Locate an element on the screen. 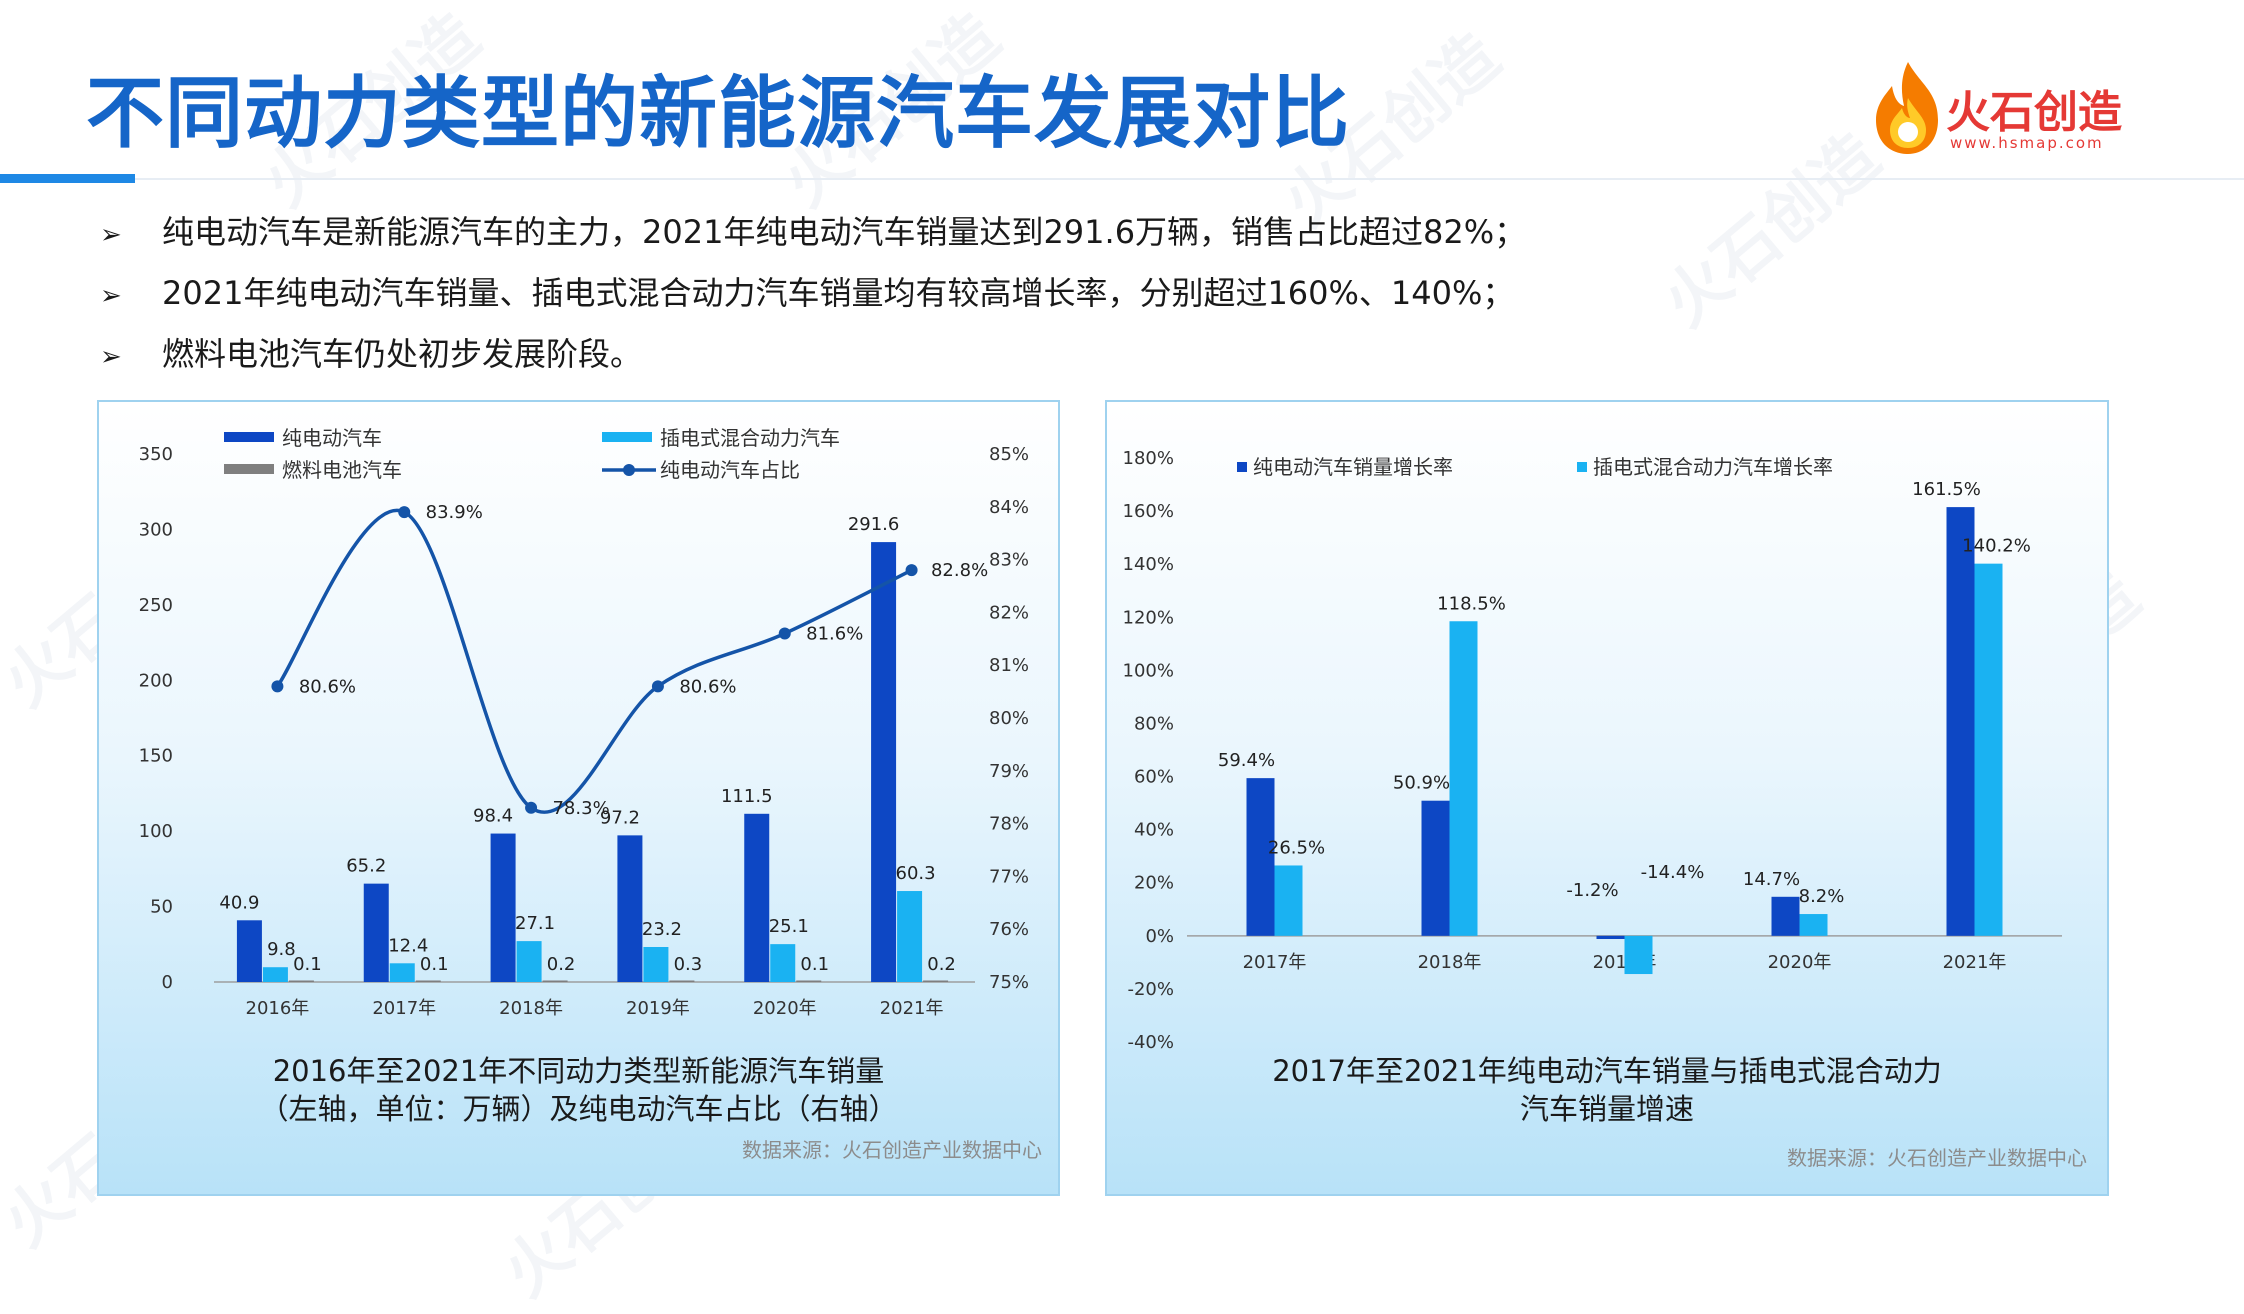 Image resolution: width=2244 pixels, height=1314 pixels. bar-data-label: 161.5% is located at coordinates (1946, 489).